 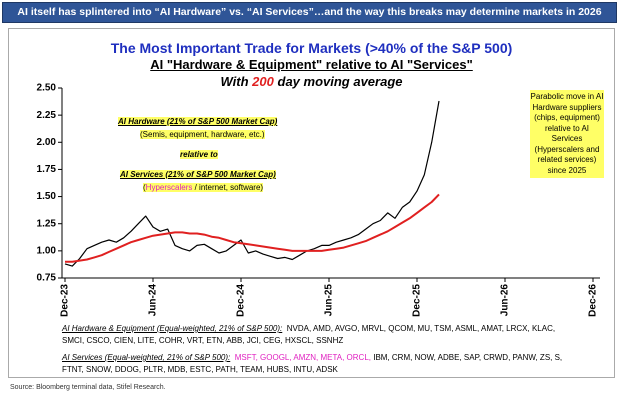 I want to click on y-tick-label: 2.50, so click(x=47, y=88).